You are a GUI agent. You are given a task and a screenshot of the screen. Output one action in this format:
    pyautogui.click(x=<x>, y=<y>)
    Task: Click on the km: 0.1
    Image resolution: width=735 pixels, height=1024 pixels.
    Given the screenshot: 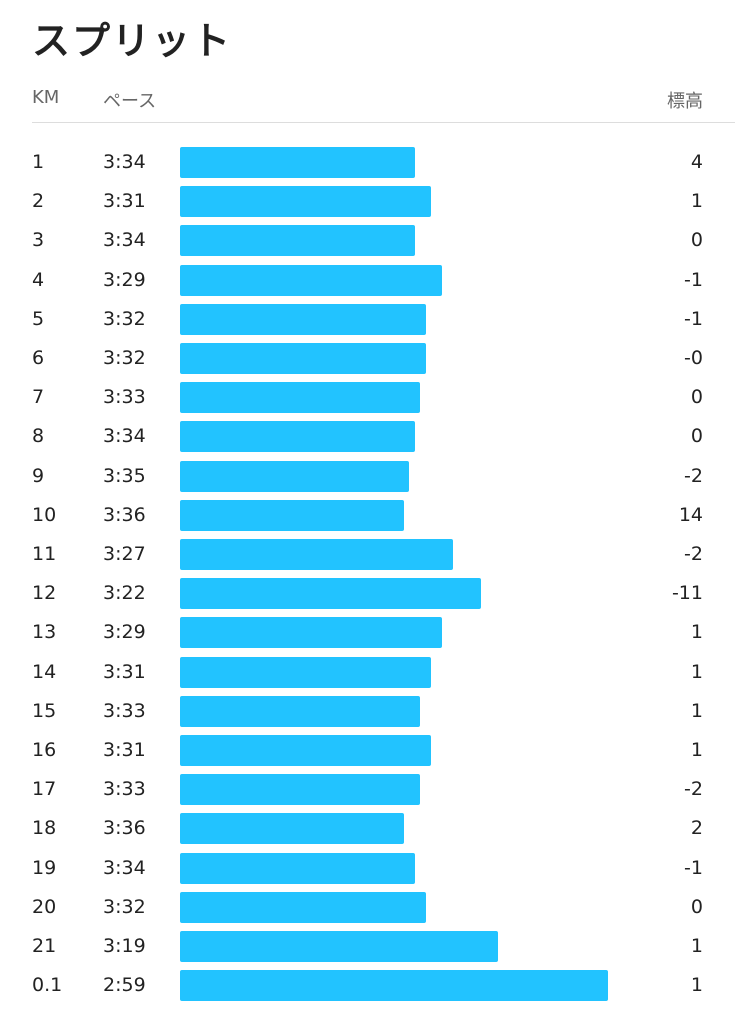 What is the action you would take?
    pyautogui.click(x=47, y=985)
    